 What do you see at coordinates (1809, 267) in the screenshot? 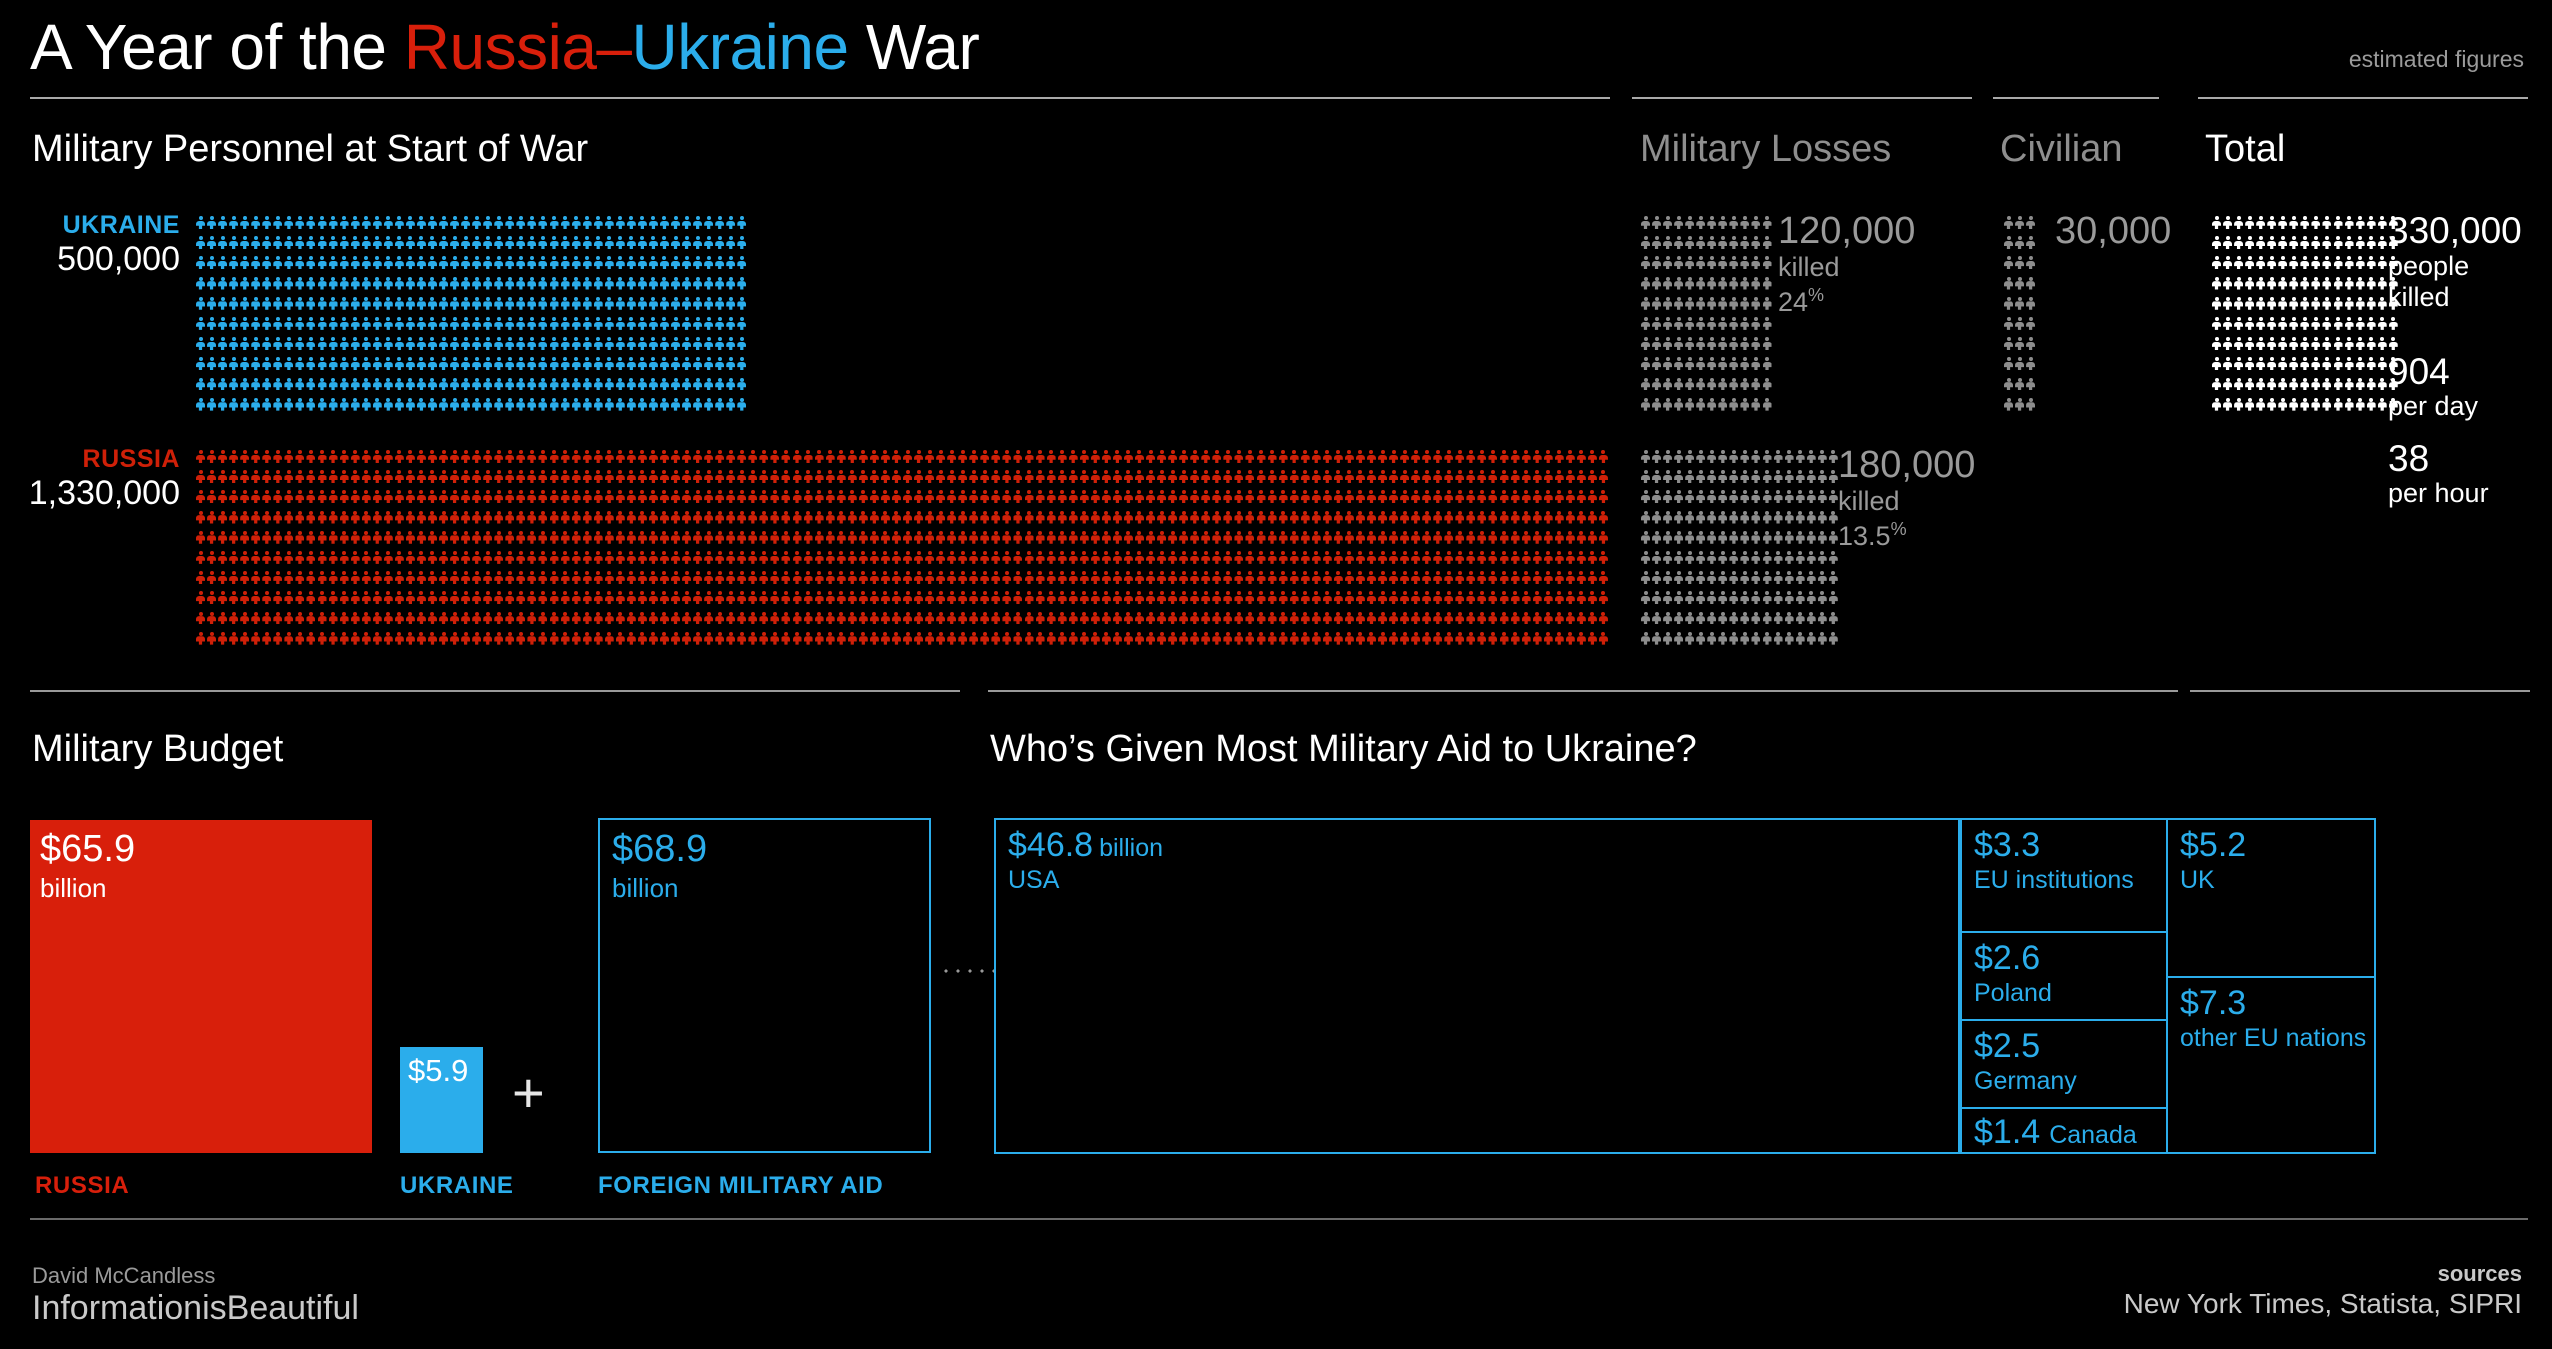
I see `stat-ukraine-losses-label: killed` at bounding box center [1809, 267].